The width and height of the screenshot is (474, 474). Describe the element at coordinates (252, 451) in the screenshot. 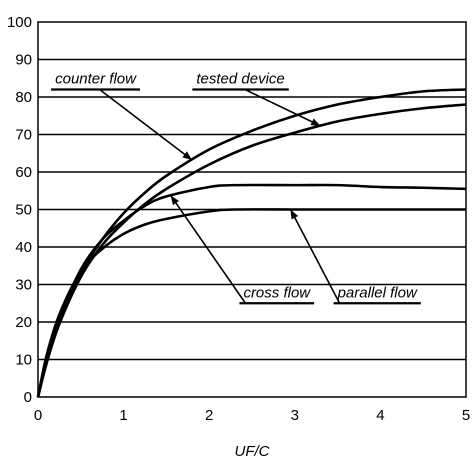

I see `x-axis-title: UF/C` at that location.